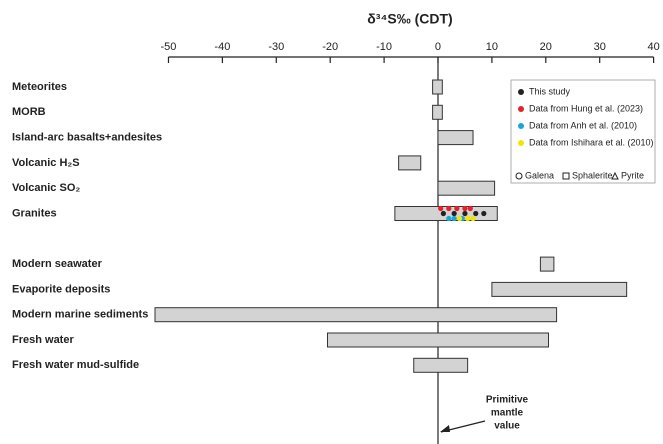 The width and height of the screenshot is (663, 444). Describe the element at coordinates (169, 47) in the screenshot. I see `x-tick-label: -50` at that location.